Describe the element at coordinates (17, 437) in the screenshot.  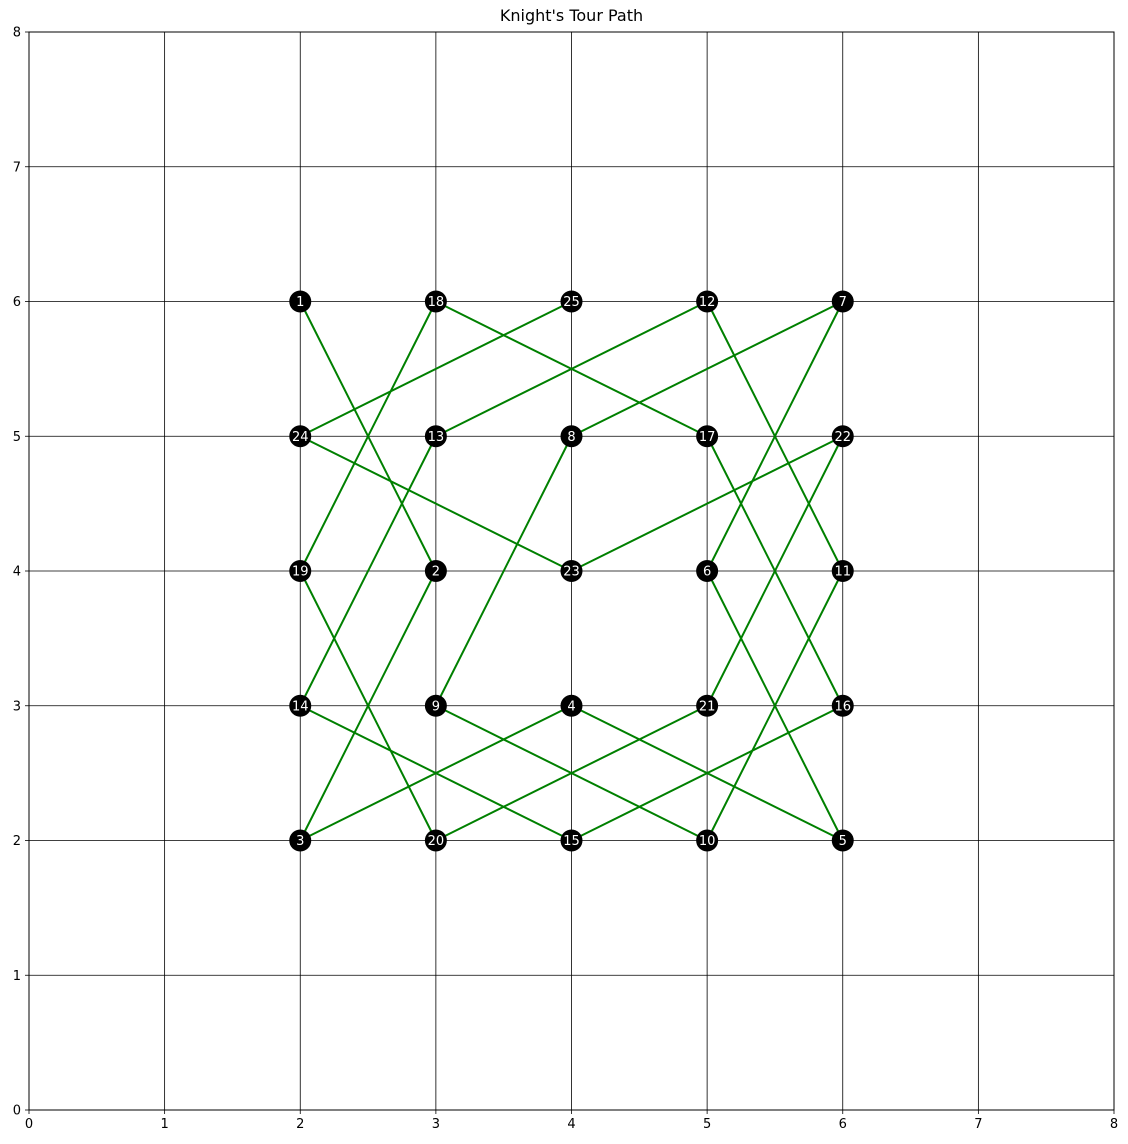
I see `y-tick-label: 5` at that location.